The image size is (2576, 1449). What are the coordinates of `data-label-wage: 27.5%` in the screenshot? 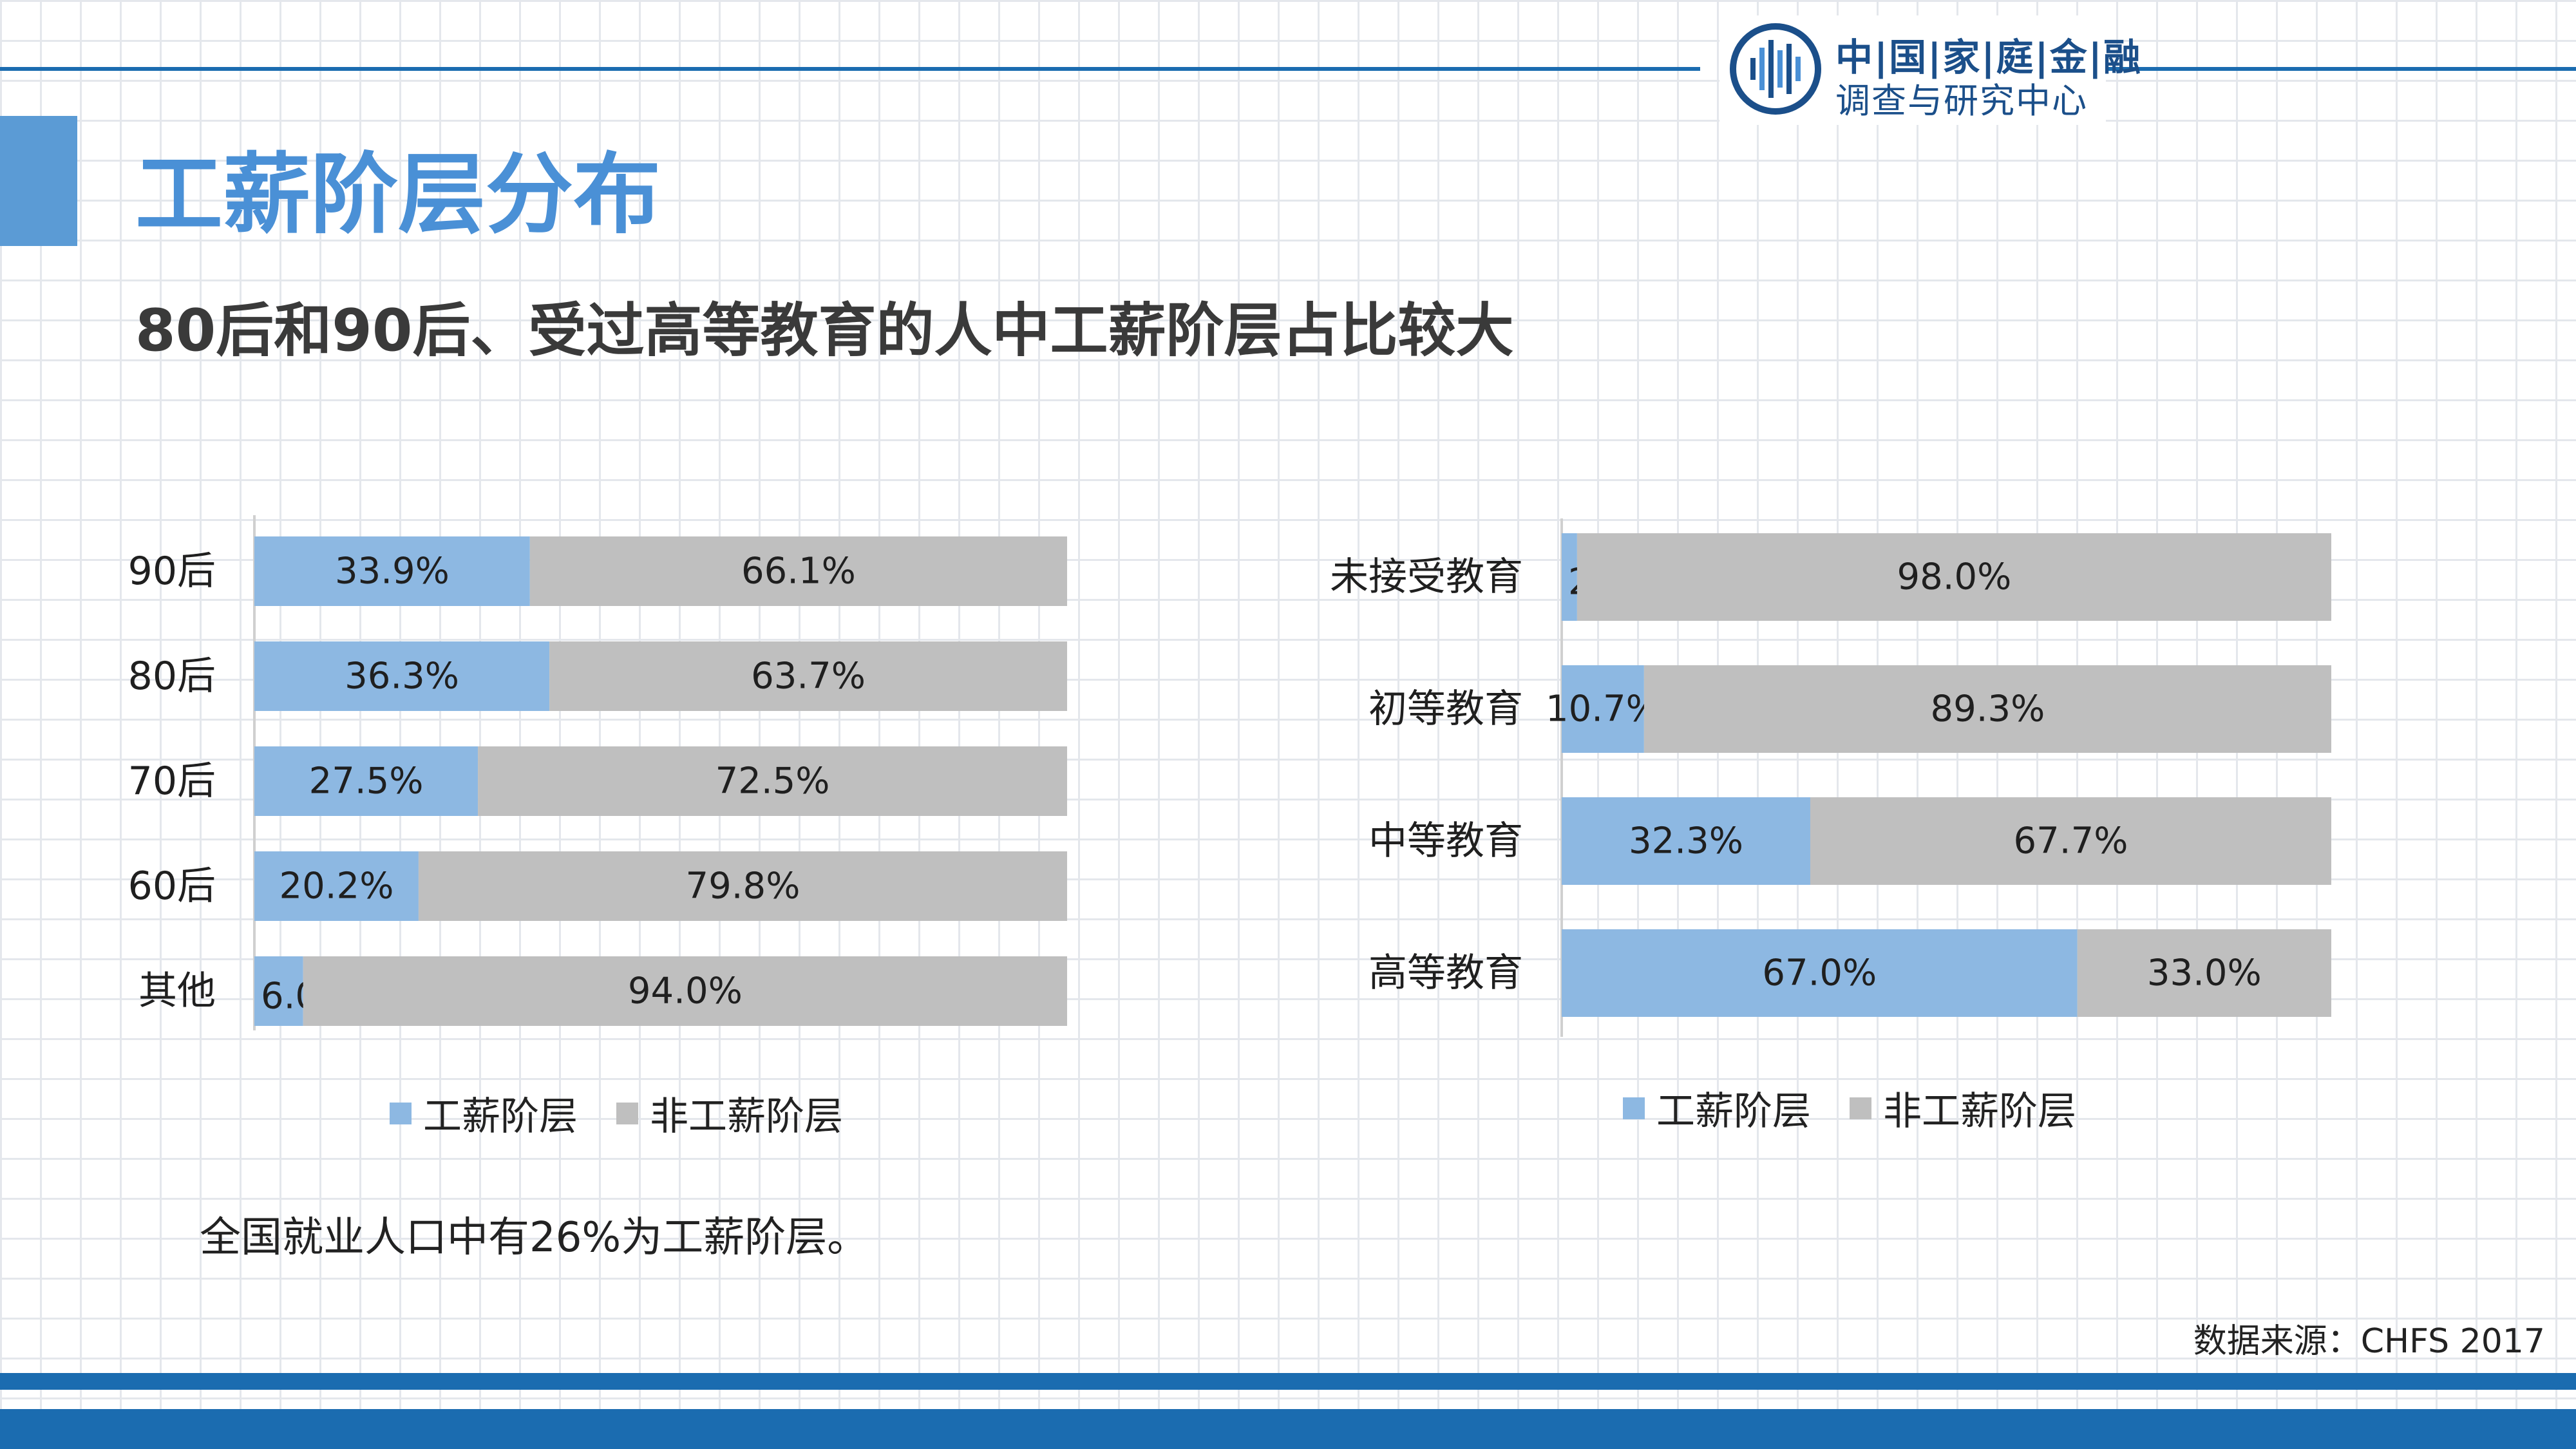 It's located at (366, 781).